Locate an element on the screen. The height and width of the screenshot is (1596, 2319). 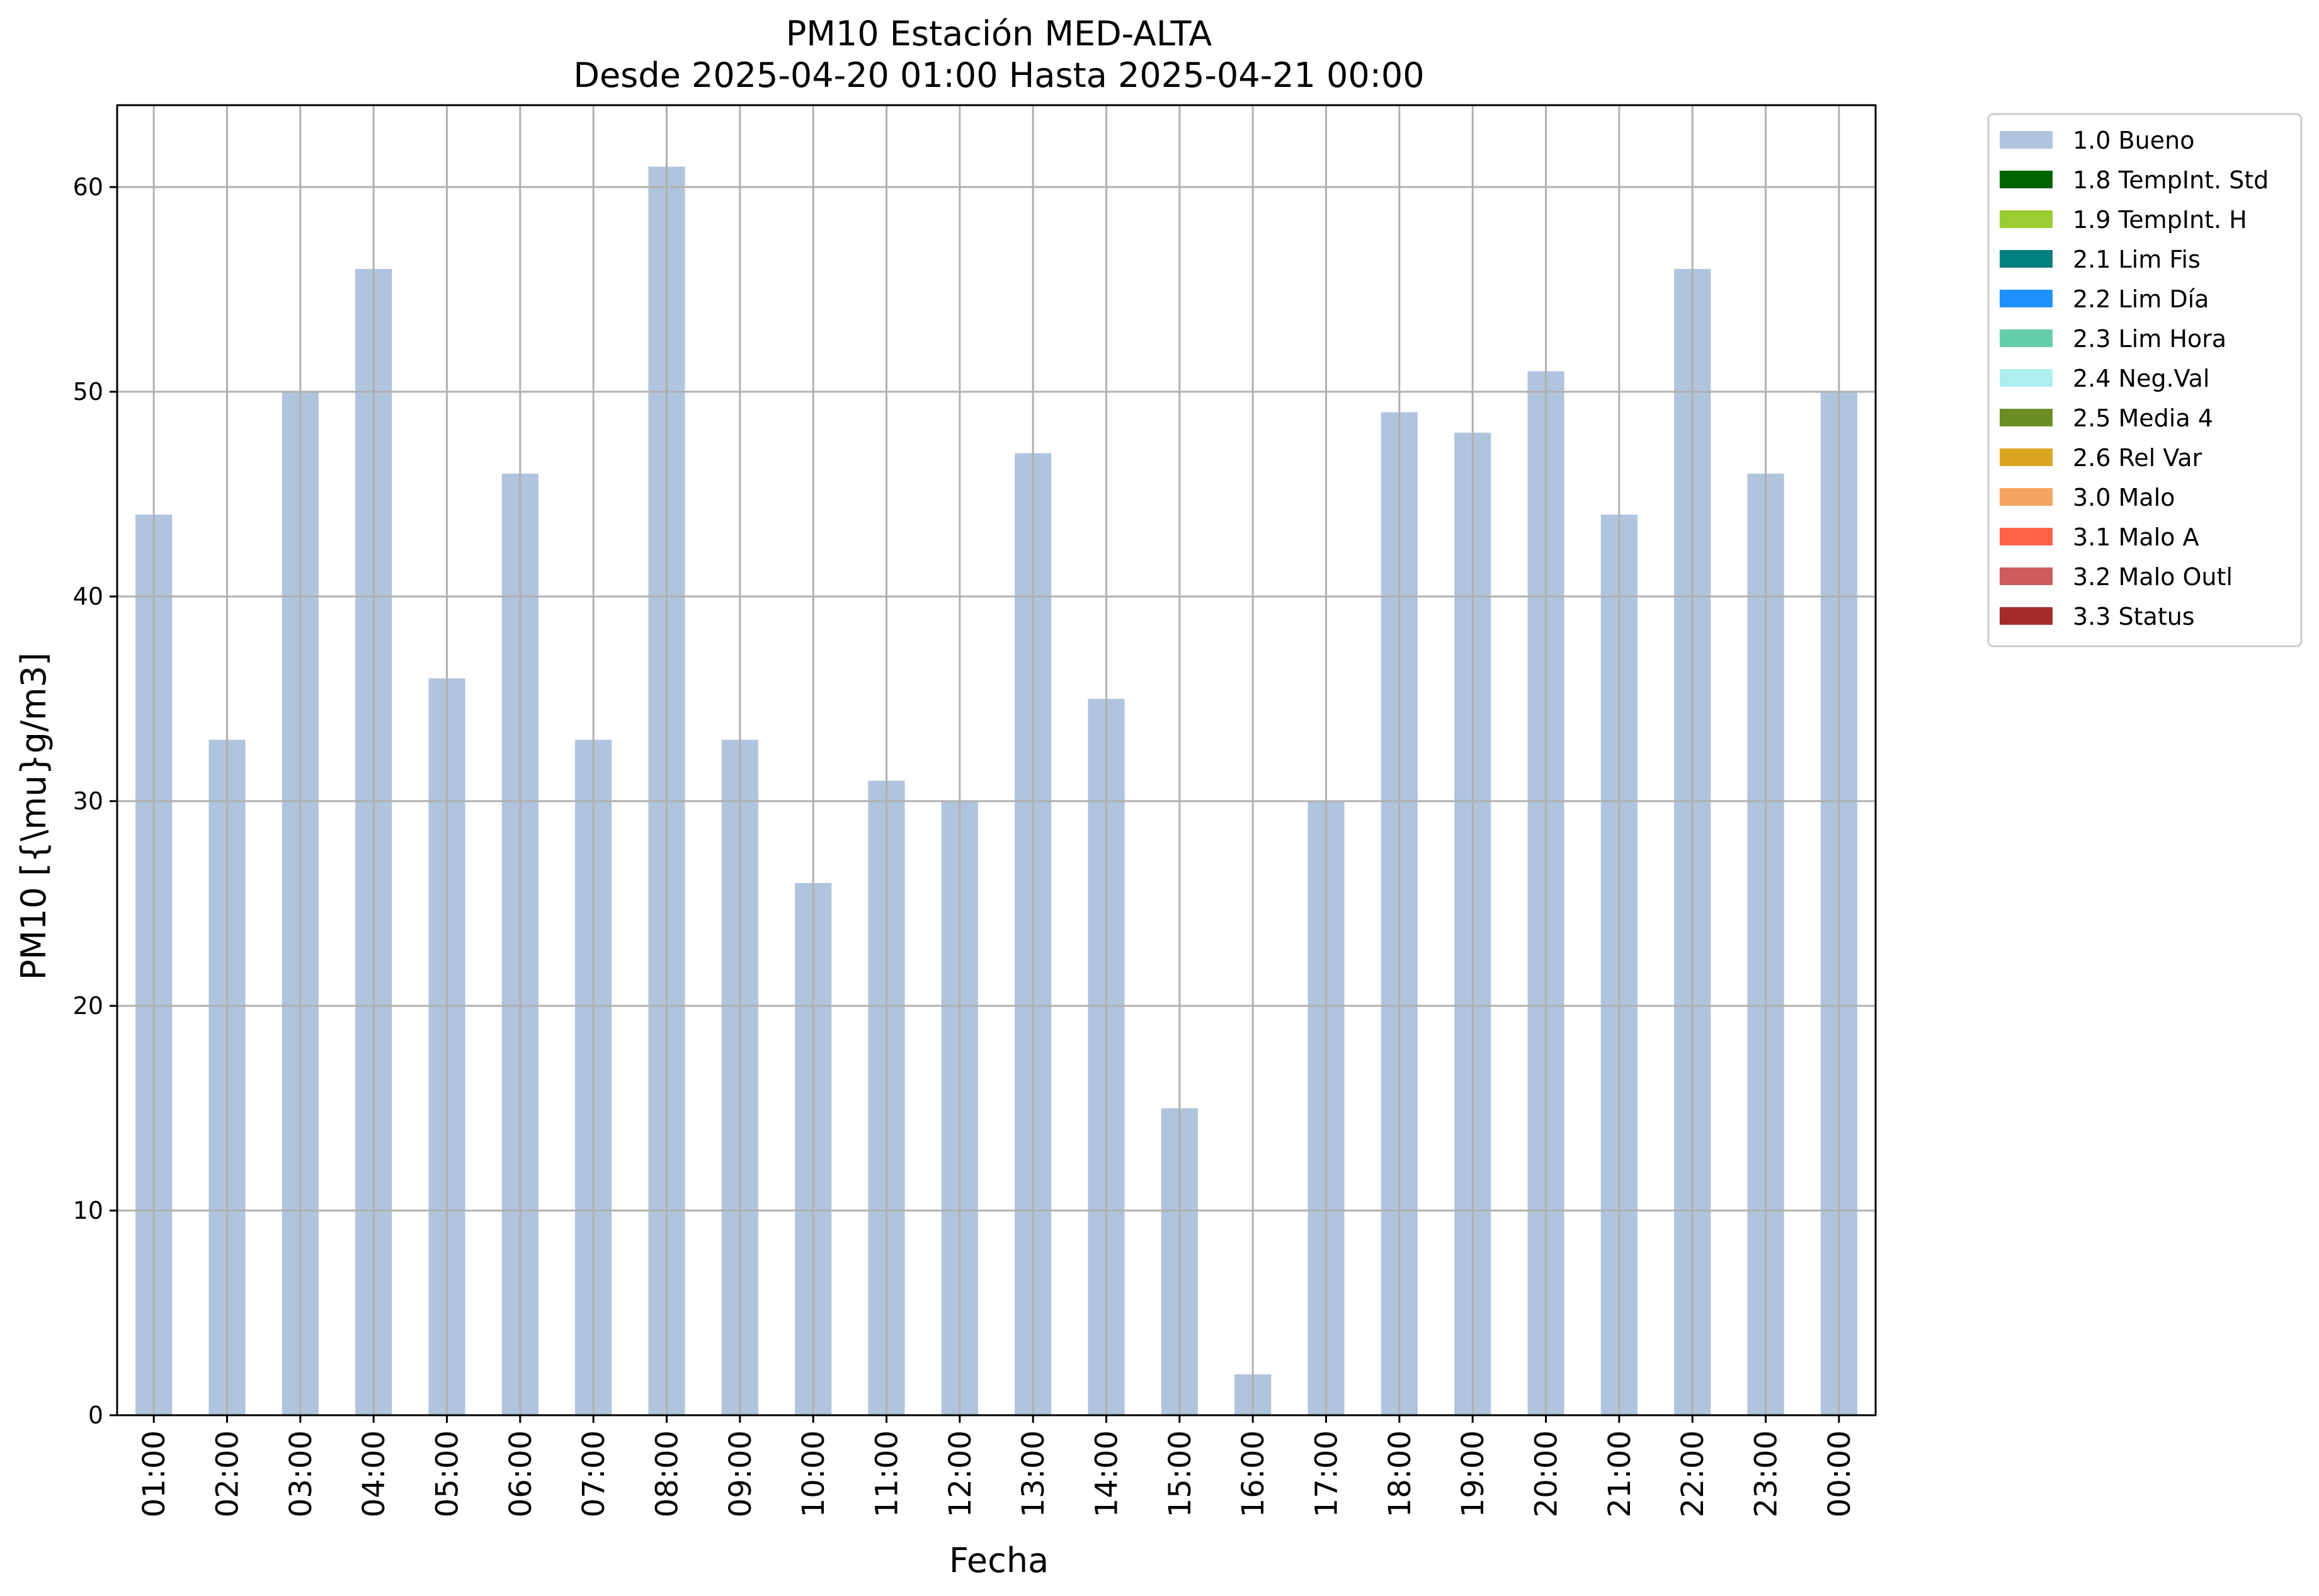
x-tick-label: 08:00 is located at coordinates (667, 1473).